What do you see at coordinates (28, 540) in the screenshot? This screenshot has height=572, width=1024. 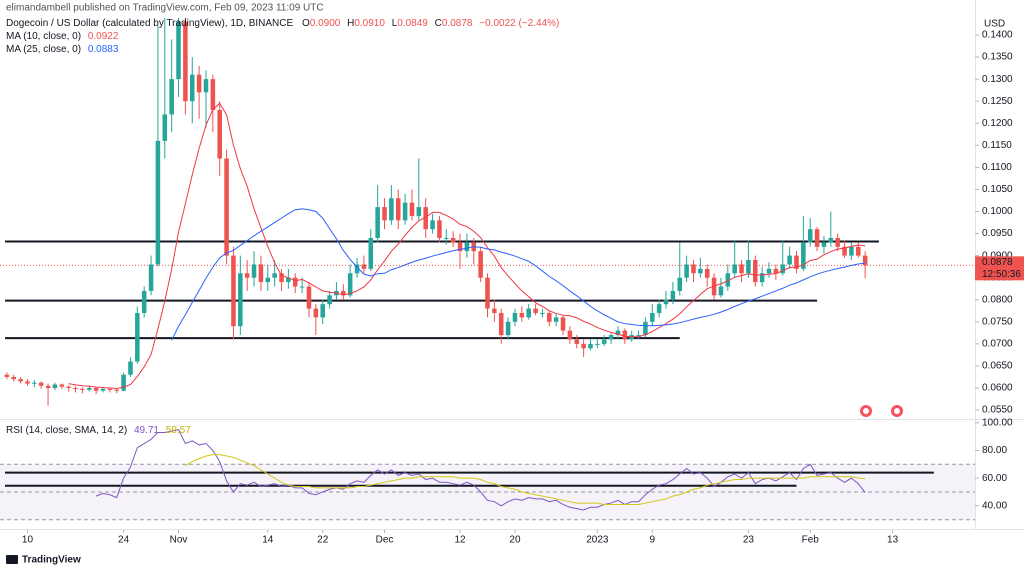 I see `x-tick-label: 10` at bounding box center [28, 540].